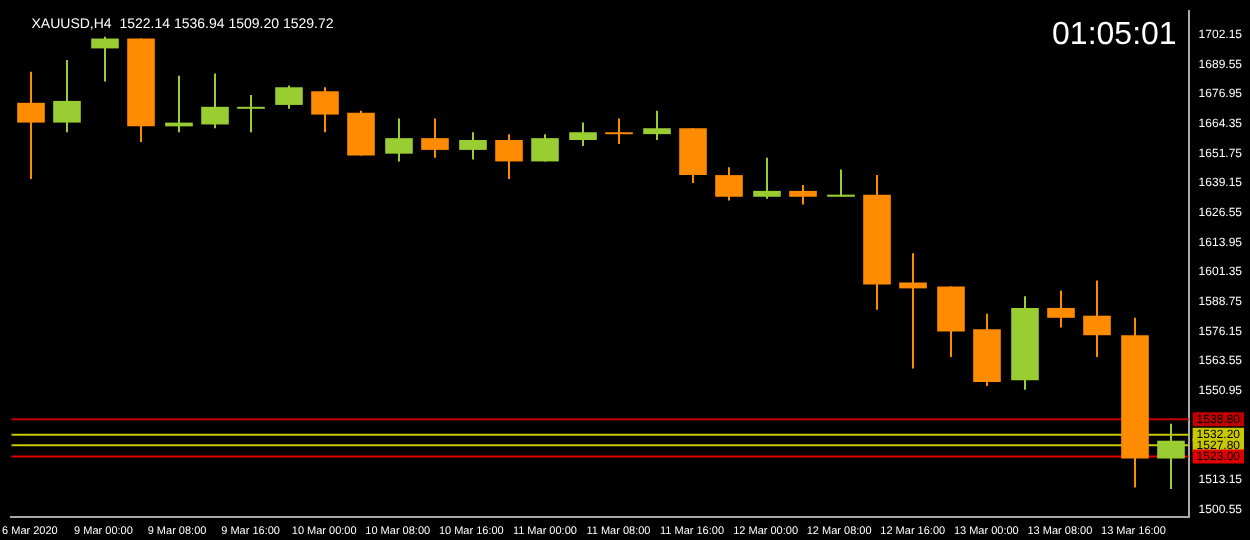 The height and width of the screenshot is (540, 1250). Describe the element at coordinates (1114, 35) in the screenshot. I see `annotation: 01:05:01` at that location.